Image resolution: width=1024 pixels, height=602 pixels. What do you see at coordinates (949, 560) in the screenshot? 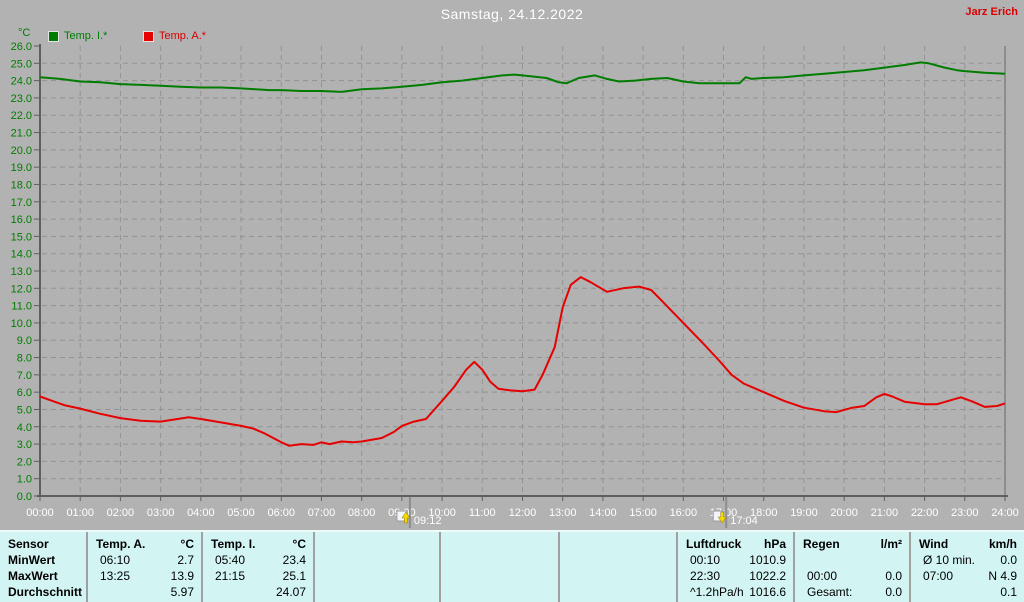
I see `table-cell-time: Ø 10 min.` at bounding box center [949, 560].